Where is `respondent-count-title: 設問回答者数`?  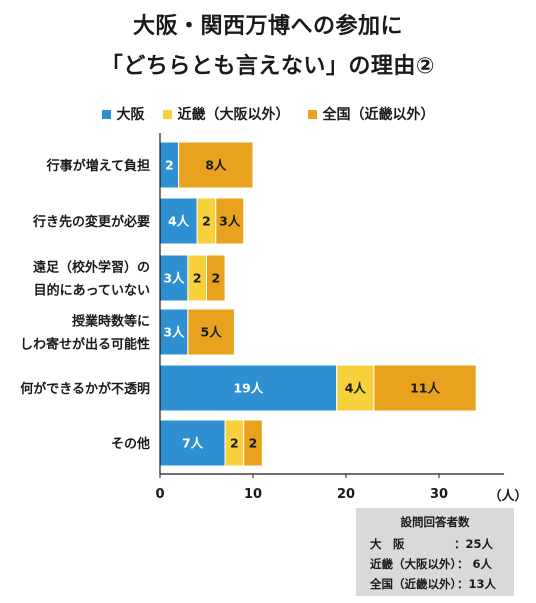
respondent-count-title: 設問回答者数 is located at coordinates (435, 522).